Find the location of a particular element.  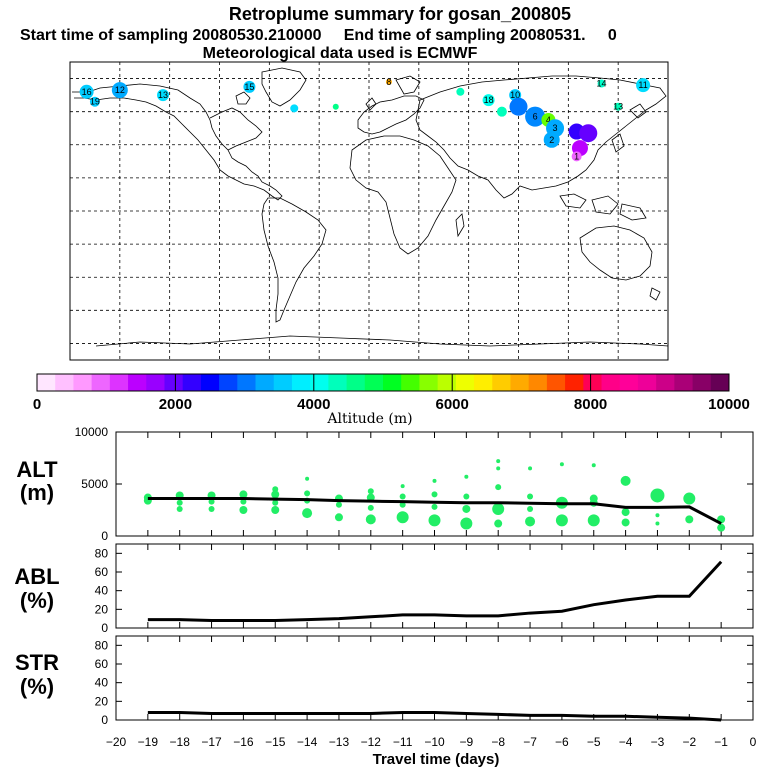

abl-label: ABL is located at coordinates (36, 576).